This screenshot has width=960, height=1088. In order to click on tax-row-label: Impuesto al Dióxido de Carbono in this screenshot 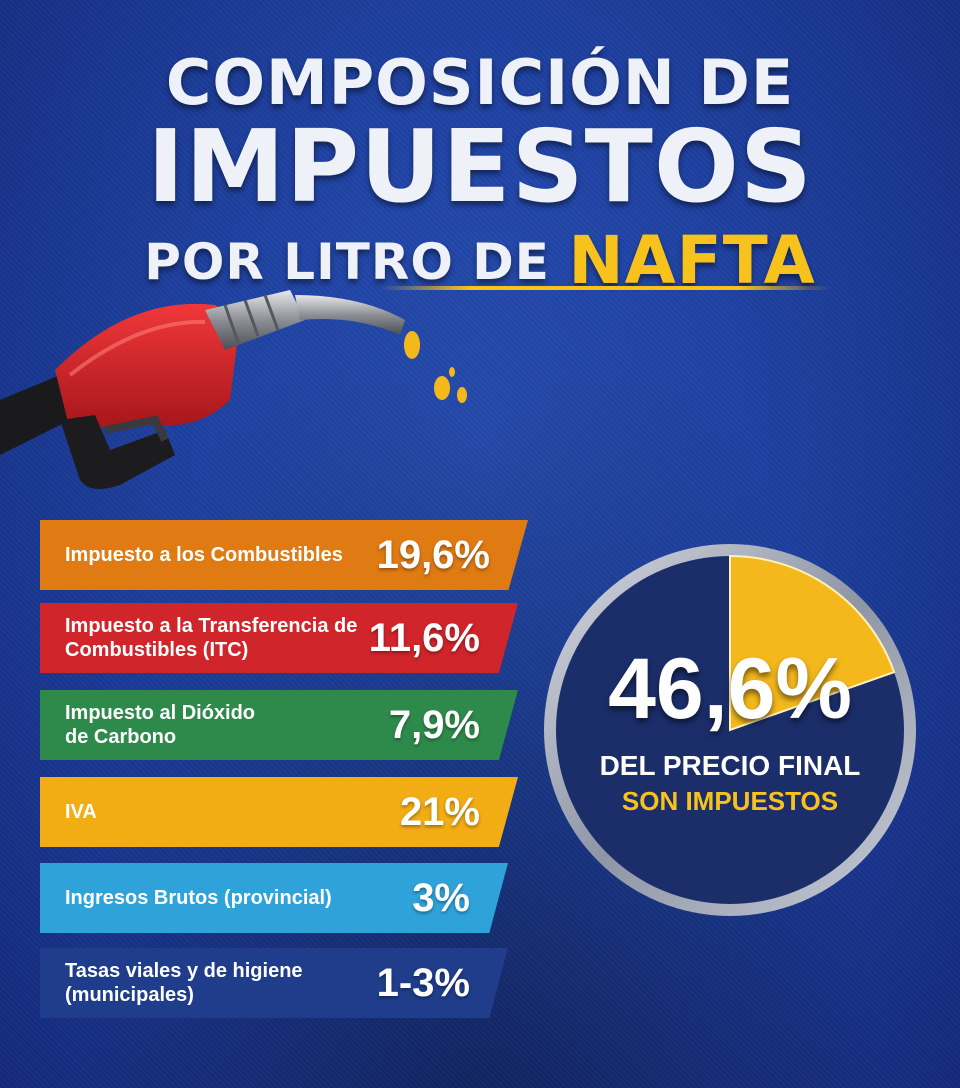, I will do `click(160, 725)`.